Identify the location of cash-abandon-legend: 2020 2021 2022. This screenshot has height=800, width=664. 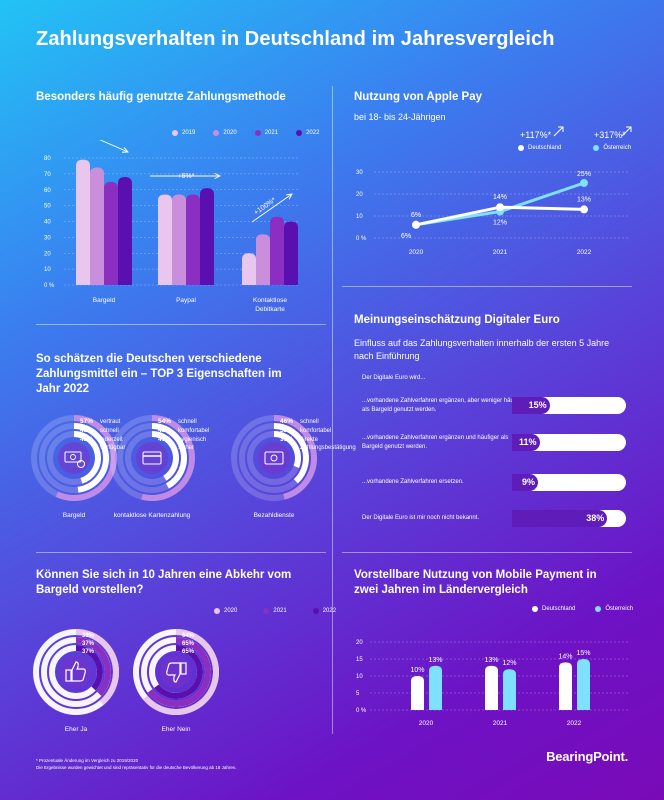
(275, 611).